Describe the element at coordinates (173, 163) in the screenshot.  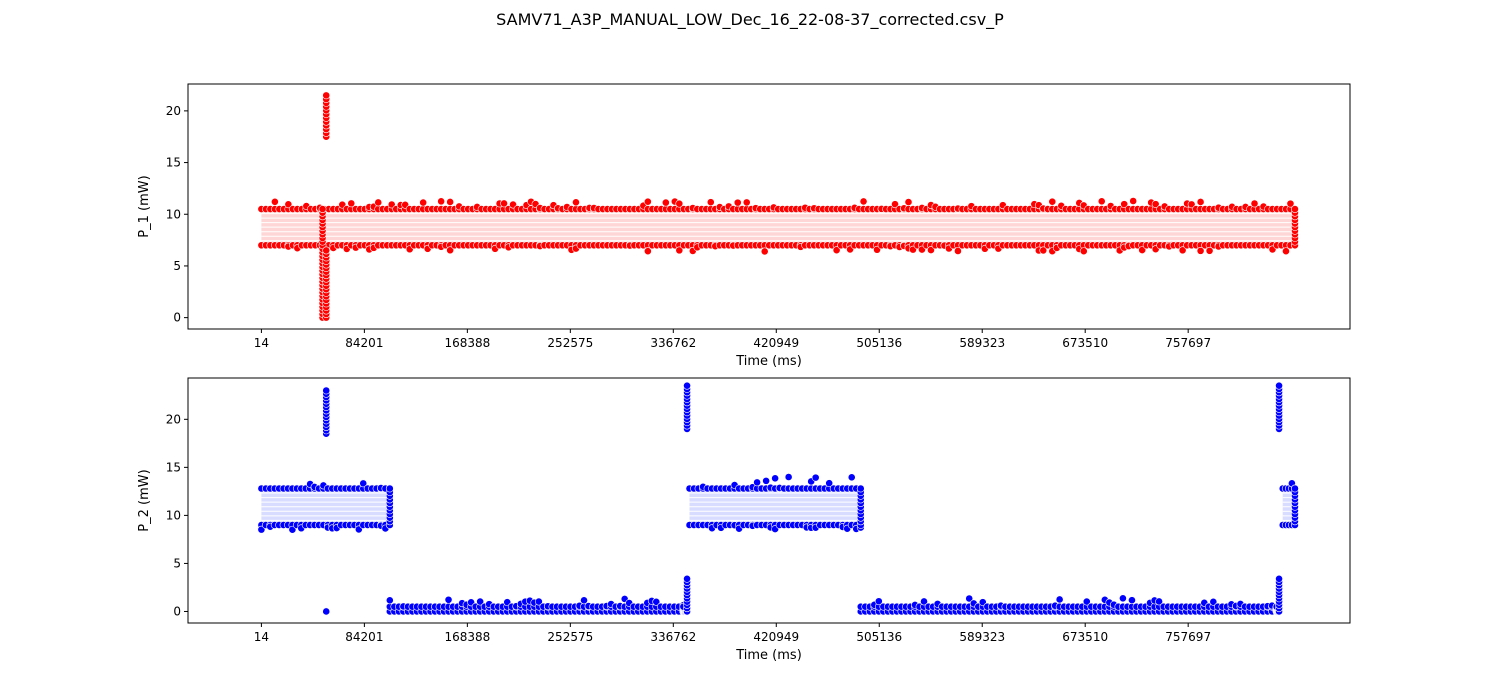
I see `y-tick-label: 15` at that location.